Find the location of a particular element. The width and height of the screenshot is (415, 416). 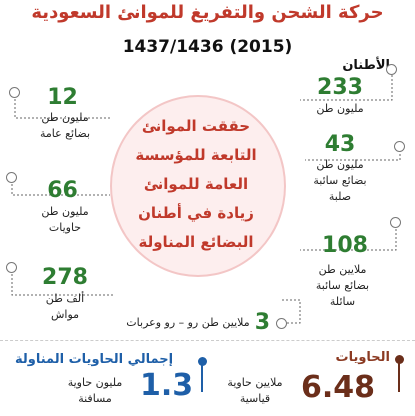

containers-heading: الحاويات is located at coordinates (363, 357).